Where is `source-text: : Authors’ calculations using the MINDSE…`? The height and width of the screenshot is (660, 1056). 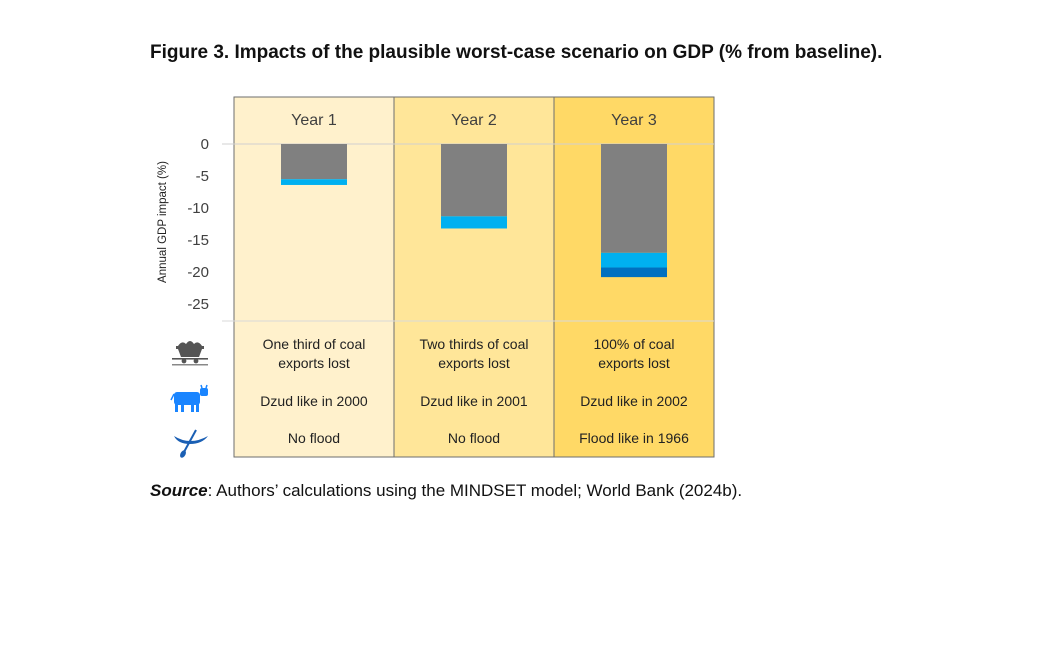
source-text: : Authors’ calculations using the MINDSE… is located at coordinates (475, 490).